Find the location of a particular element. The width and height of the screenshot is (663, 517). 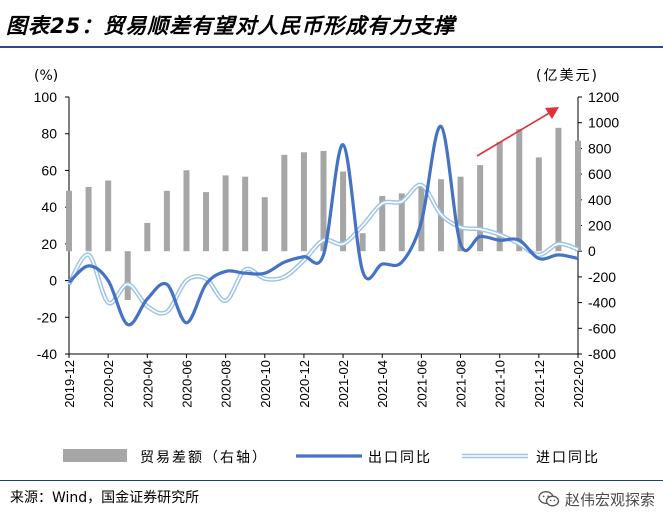

legend-label-export: 出口同比 is located at coordinates (400, 458).